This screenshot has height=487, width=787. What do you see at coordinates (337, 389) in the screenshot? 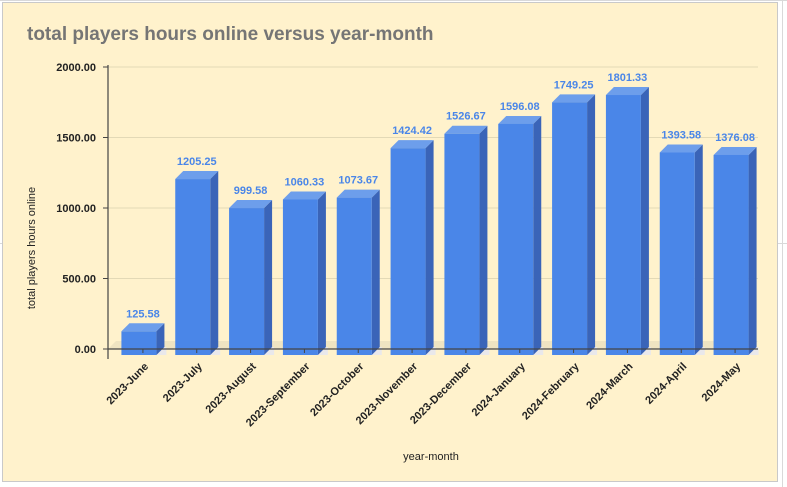
I see `x-tick-label: 2023-October` at bounding box center [337, 389].